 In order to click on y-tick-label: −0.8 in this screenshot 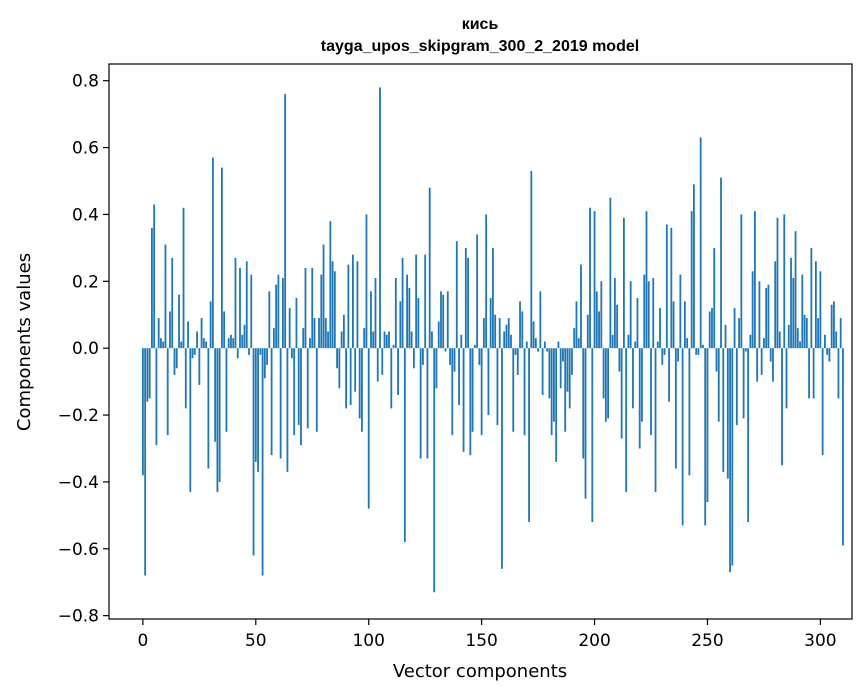, I will do `click(78, 617)`.